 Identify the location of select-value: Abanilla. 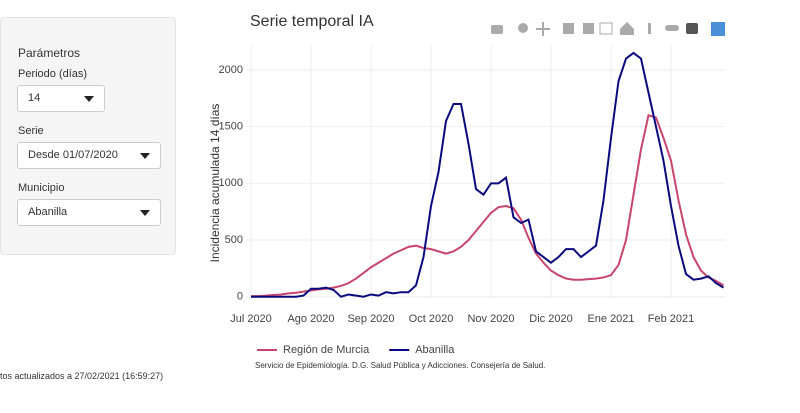
(48, 212).